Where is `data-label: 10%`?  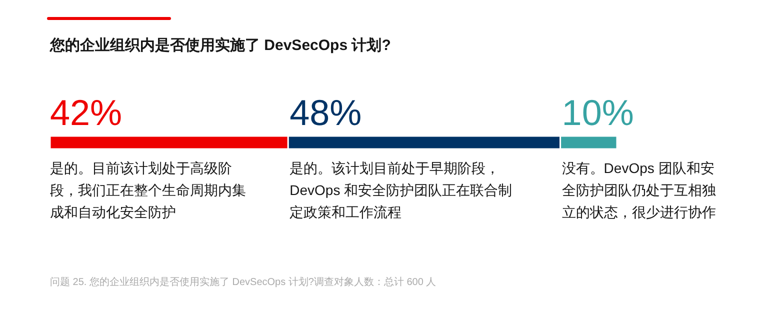 data-label: 10% is located at coordinates (598, 112).